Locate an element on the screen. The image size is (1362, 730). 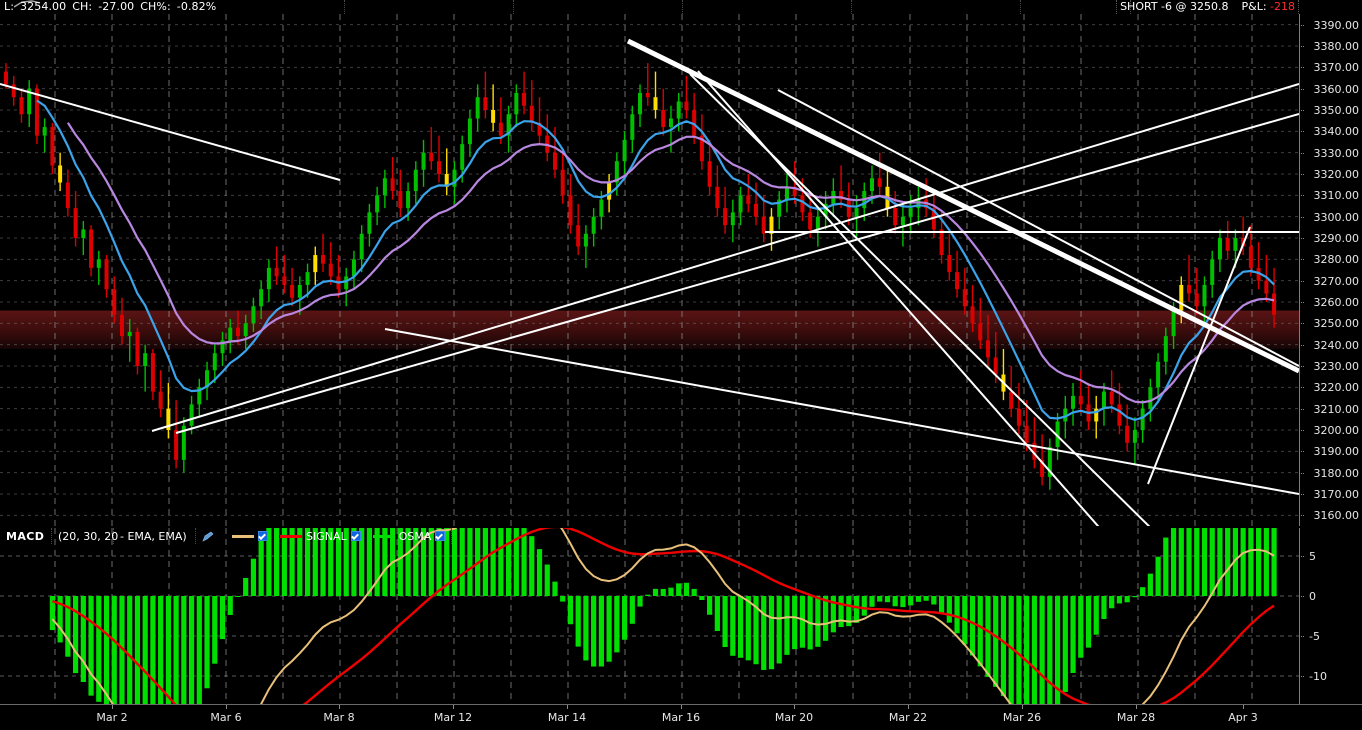
macd-axis-label: 0 is located at coordinates (1312, 596).